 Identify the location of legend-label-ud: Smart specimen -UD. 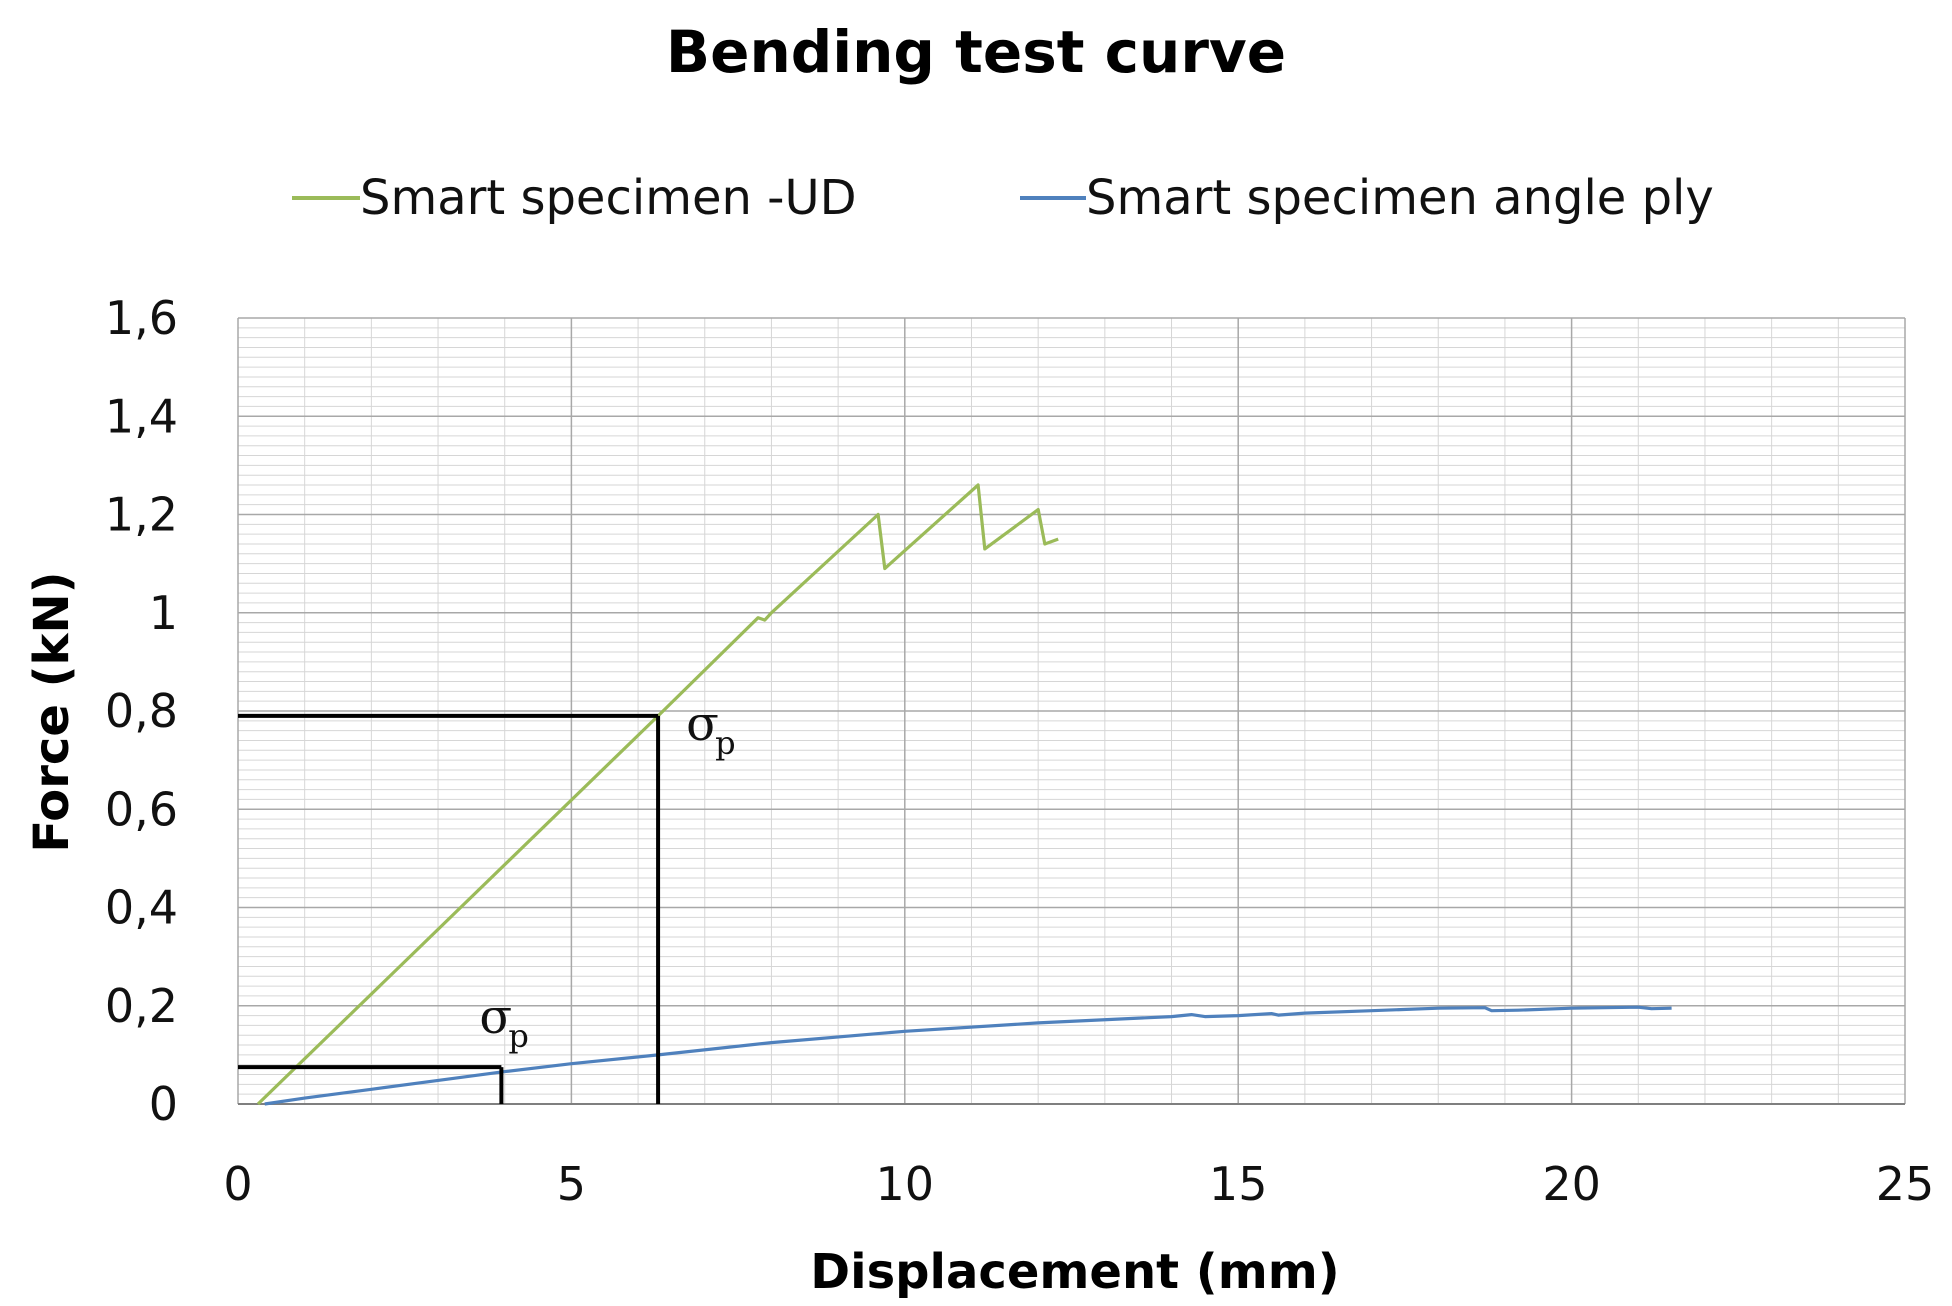
(608, 198).